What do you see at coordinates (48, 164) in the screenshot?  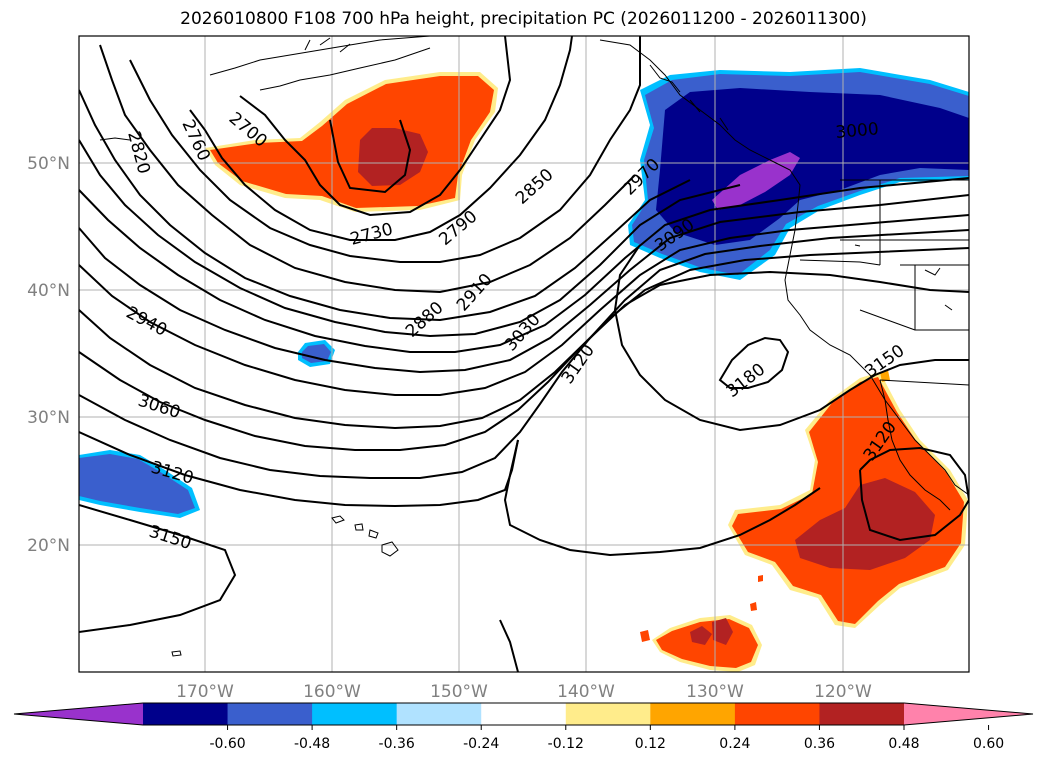 I see `lat-tick: 50°N` at bounding box center [48, 164].